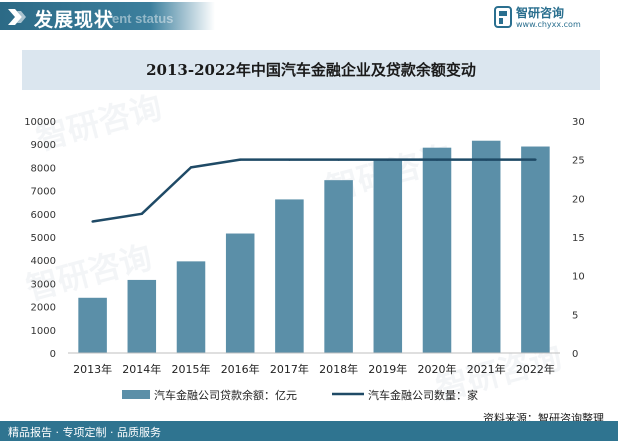 The height and width of the screenshot is (441, 618). Describe the element at coordinates (143, 18) in the screenshot. I see `section-subtitle: ent status` at that location.